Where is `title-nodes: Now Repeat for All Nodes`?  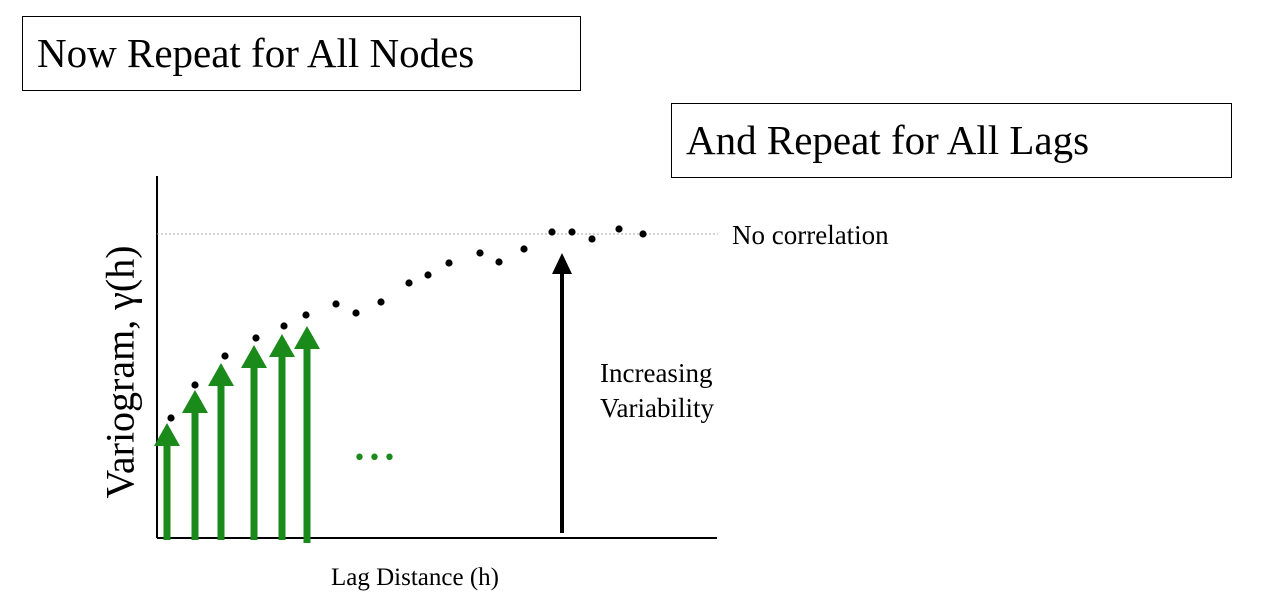 title-nodes: Now Repeat for All Nodes is located at coordinates (256, 53).